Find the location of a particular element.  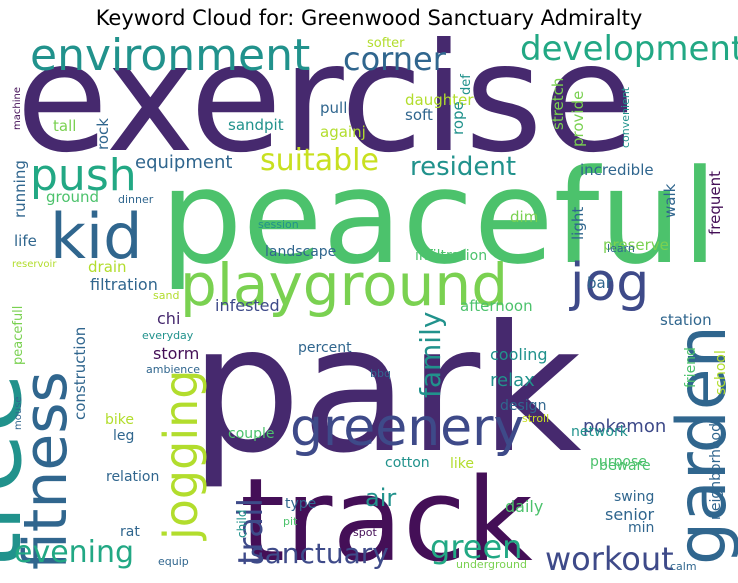

word-garden: garden is located at coordinates (700, 445).